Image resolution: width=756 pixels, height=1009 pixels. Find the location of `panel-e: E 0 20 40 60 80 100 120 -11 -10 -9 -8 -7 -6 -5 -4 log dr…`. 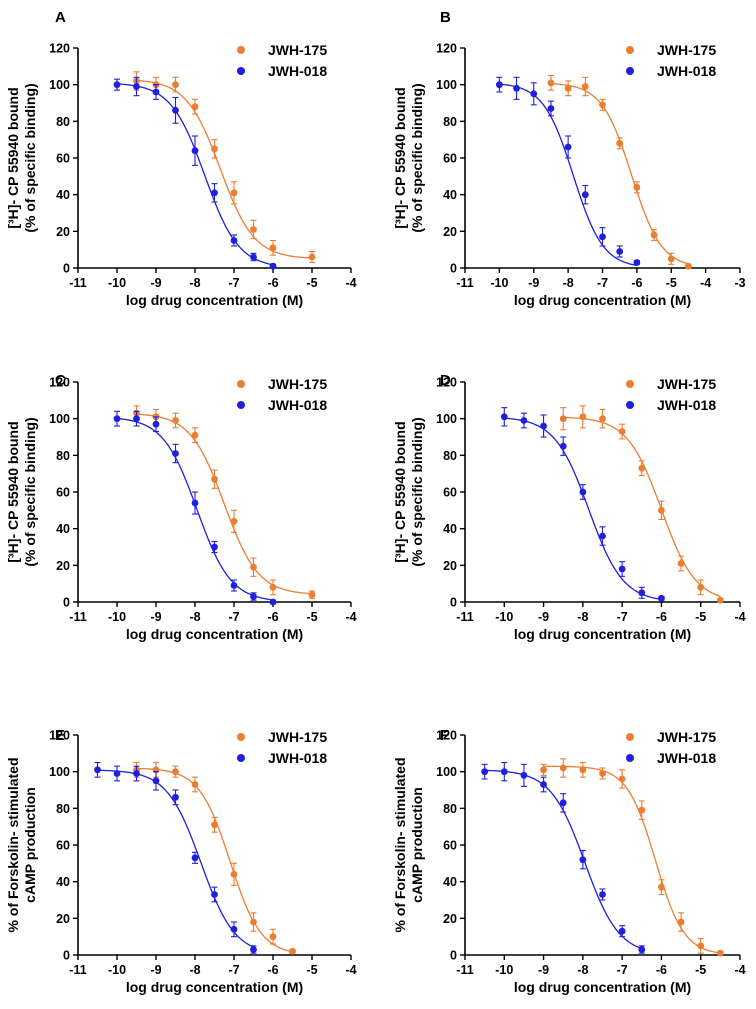

panel-e: E 0 20 40 60 80 100 120 -11 -10 -9 -8 -7 -6 -5 -4 log dr… is located at coordinates (181, 861).